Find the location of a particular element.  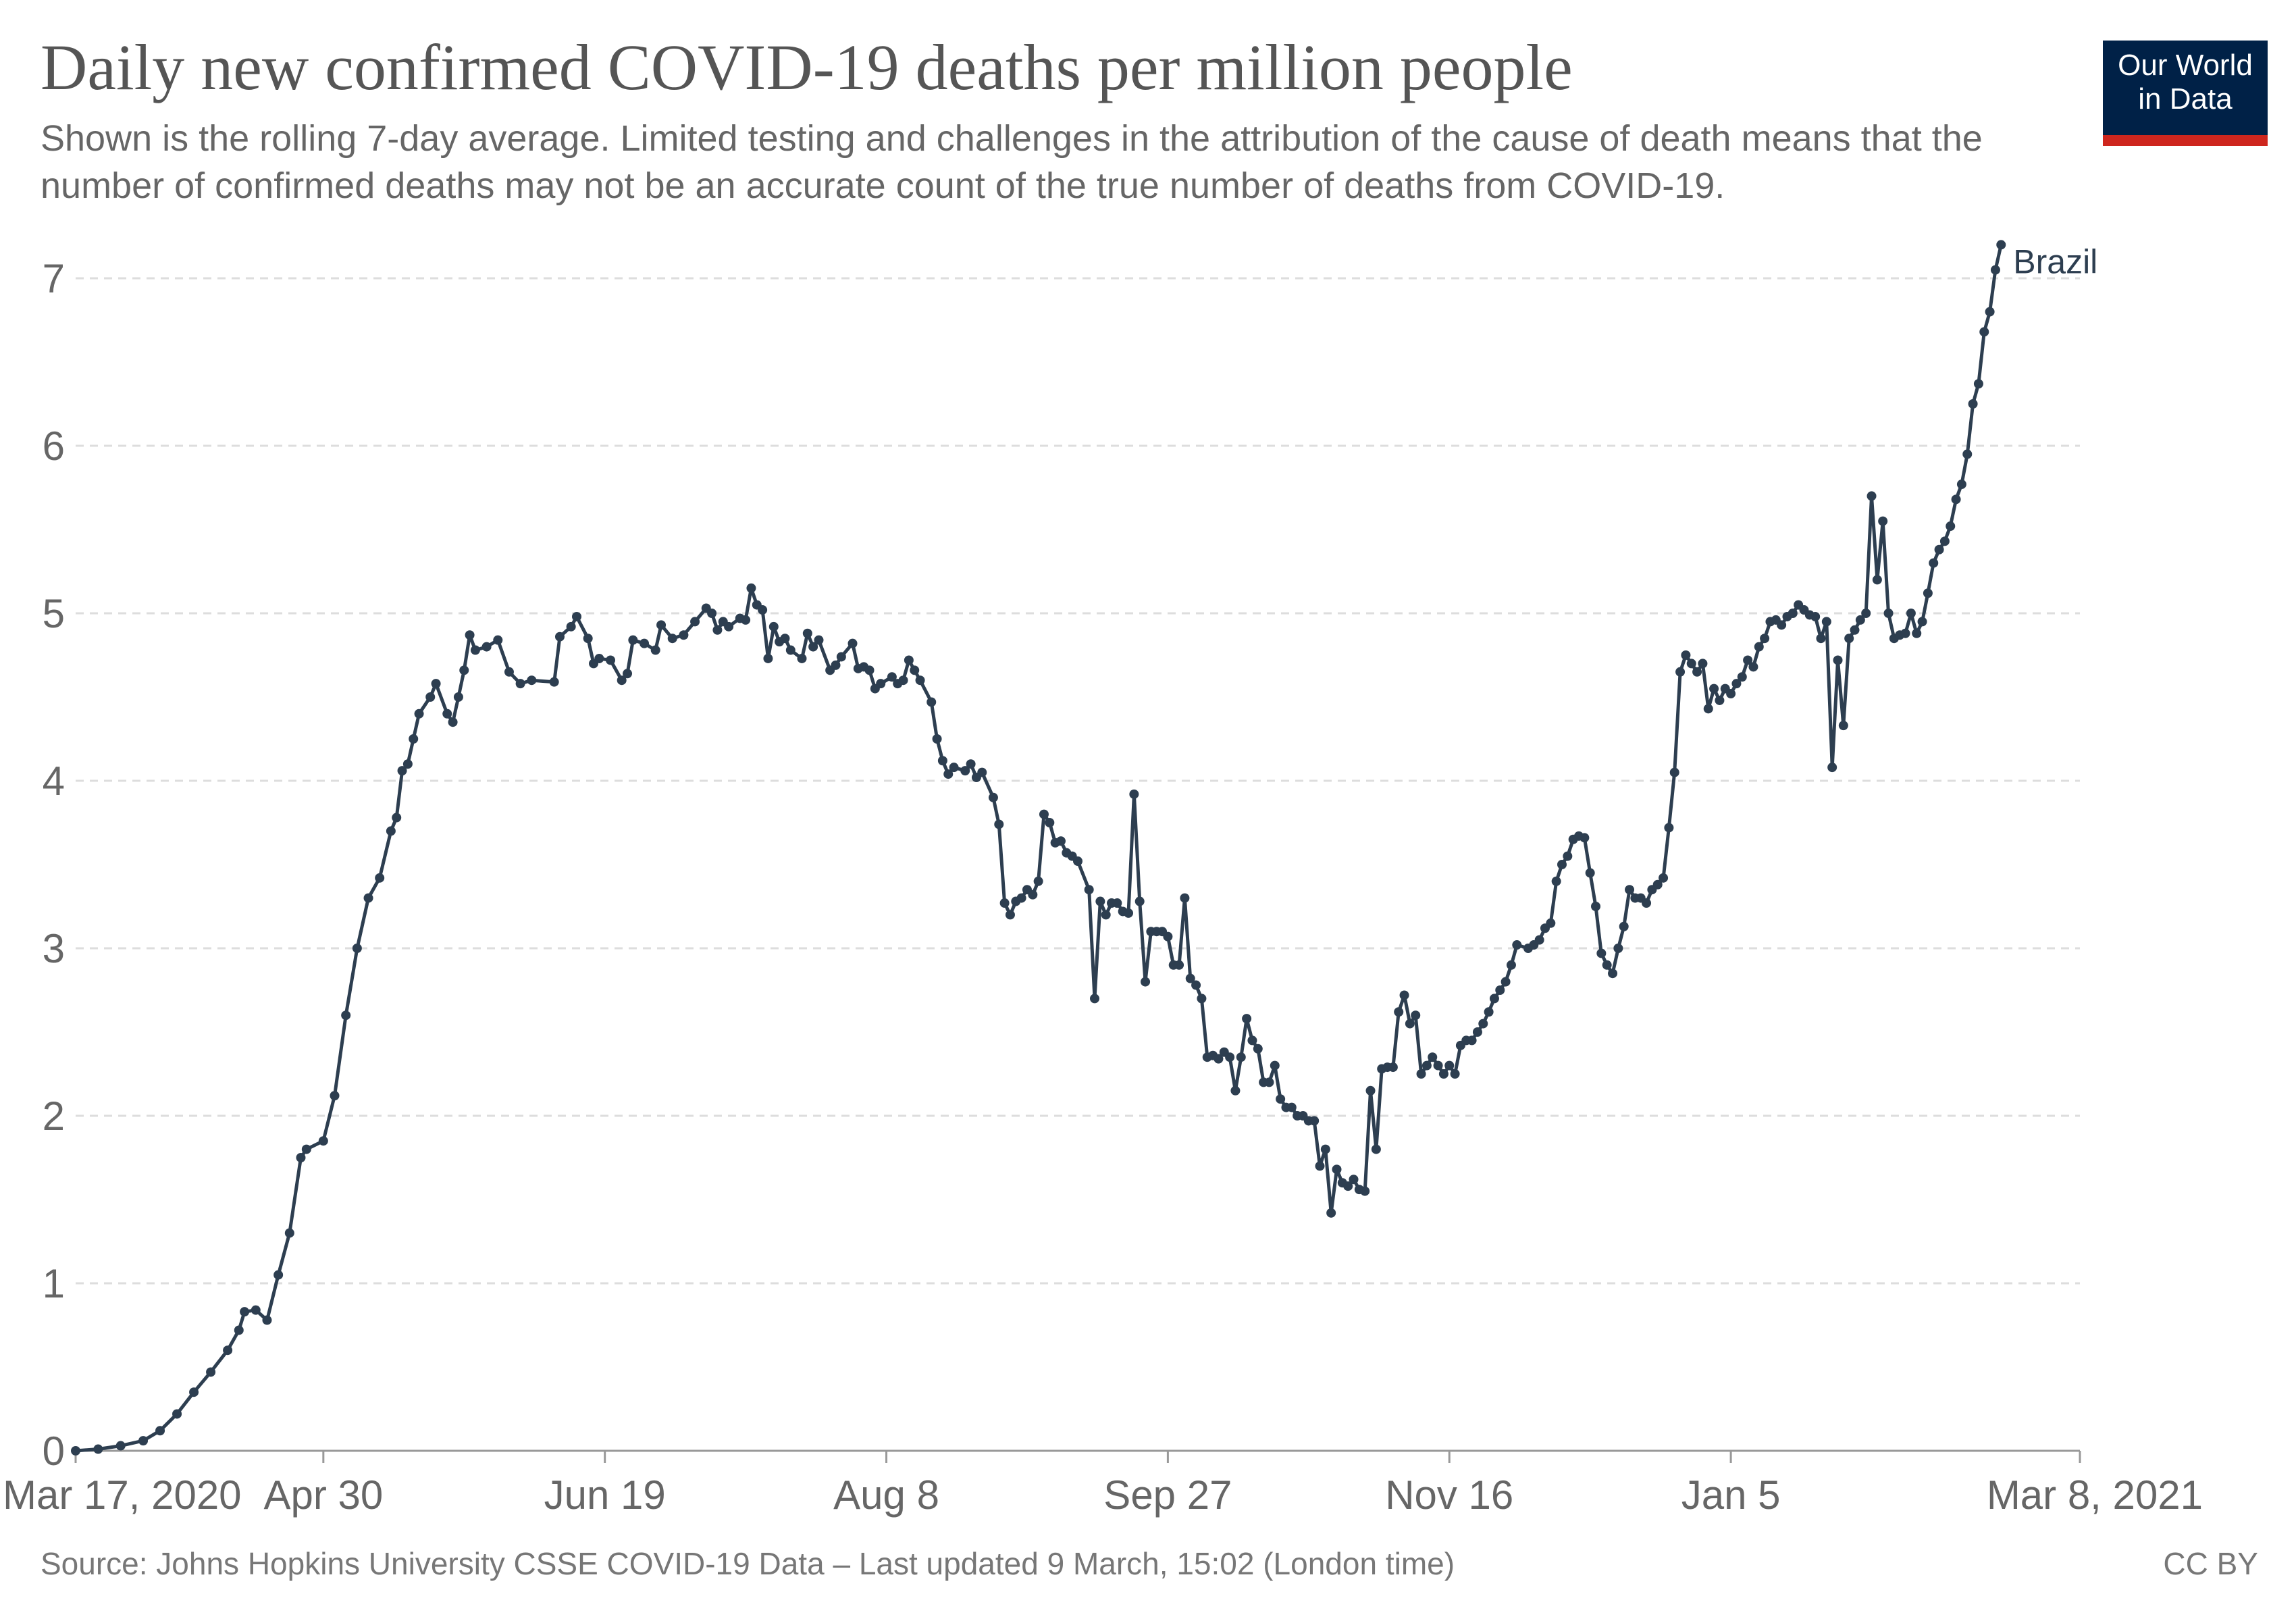

logo-line-1: Our World is located at coordinates (2185, 65).